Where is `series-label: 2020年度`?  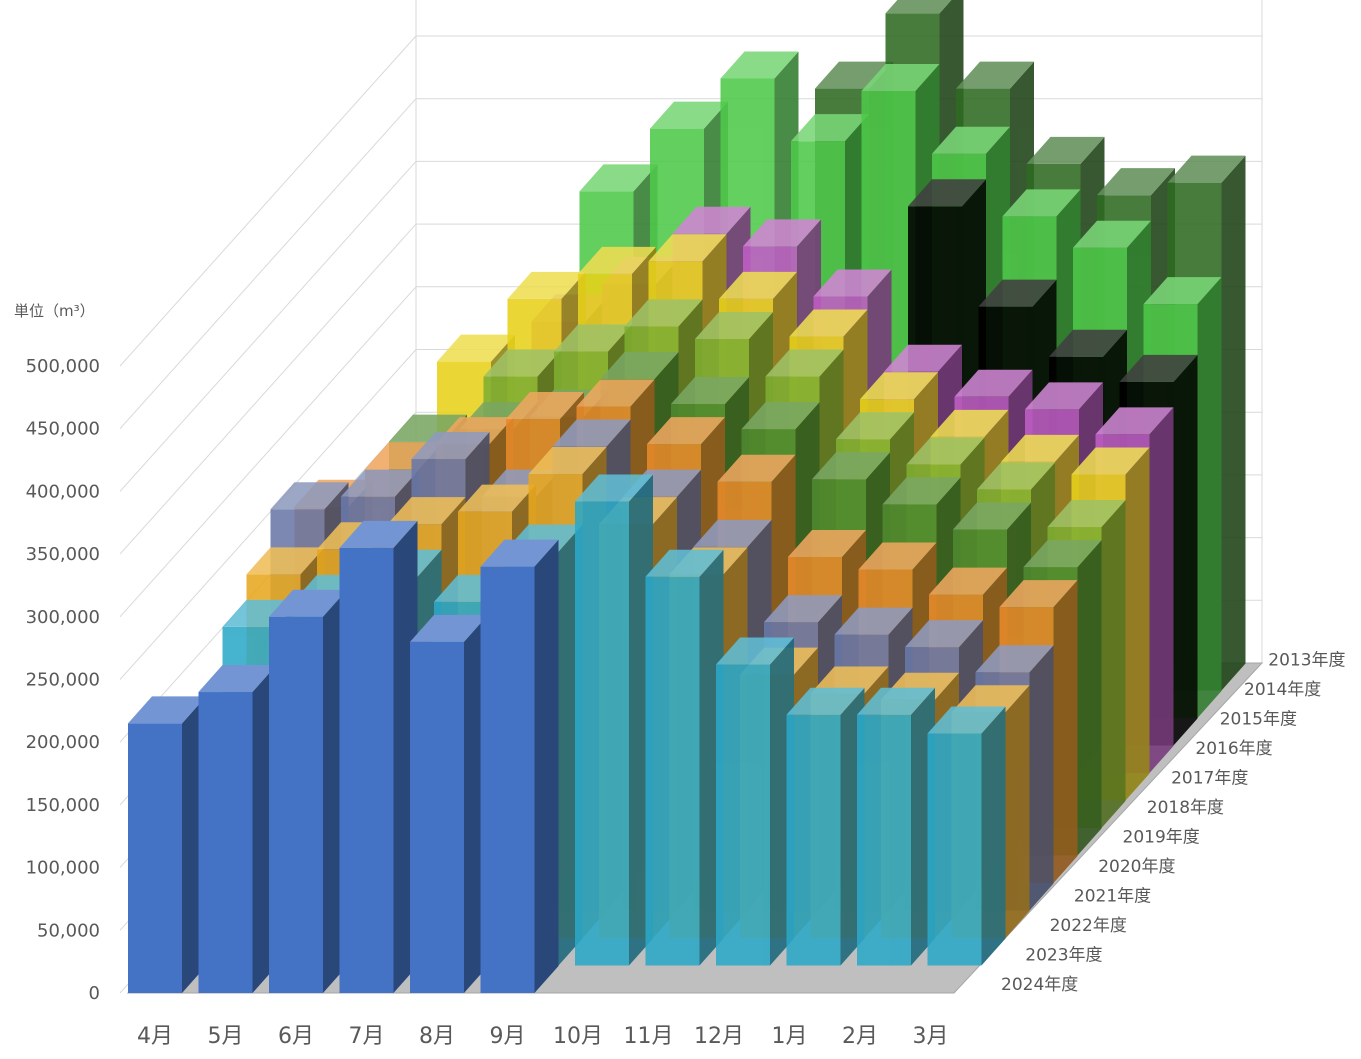 series-label: 2020年度 is located at coordinates (1136, 867).